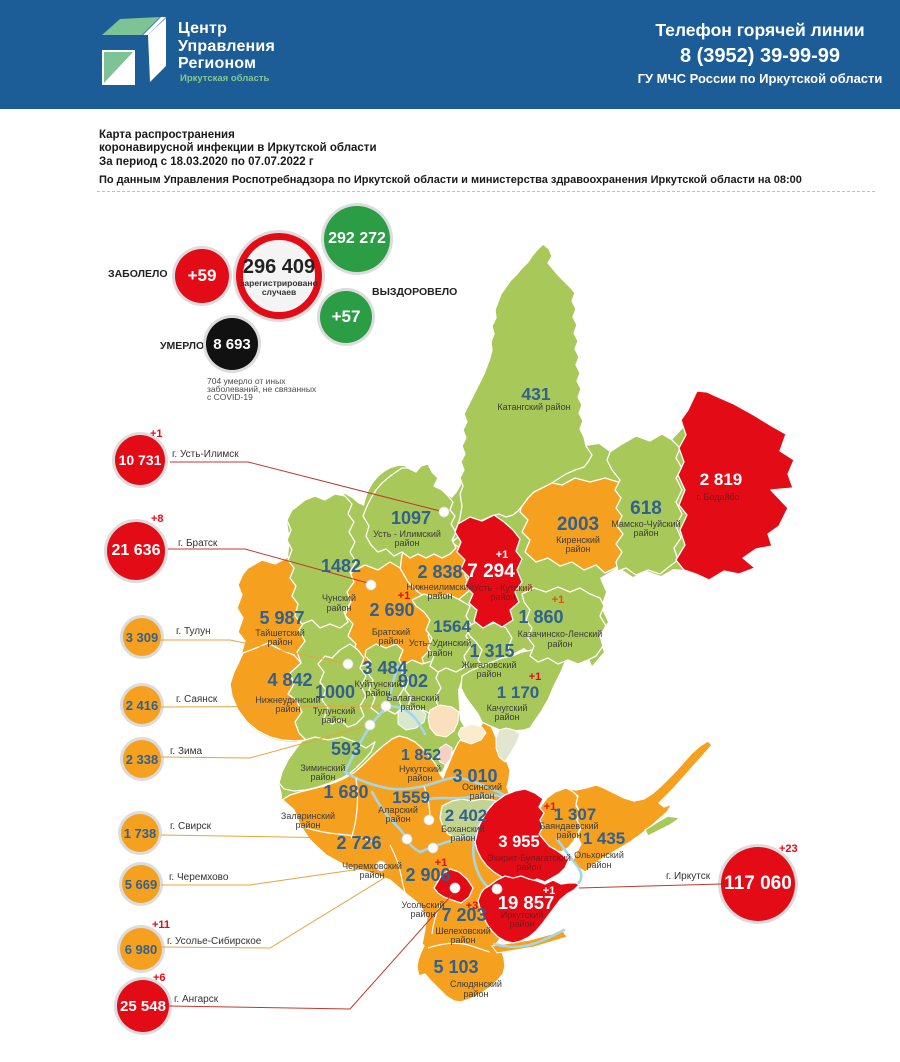 This screenshot has width=900, height=1062. Describe the element at coordinates (391, 610) in the screenshot. I see `svg-text: 2 690` at that location.